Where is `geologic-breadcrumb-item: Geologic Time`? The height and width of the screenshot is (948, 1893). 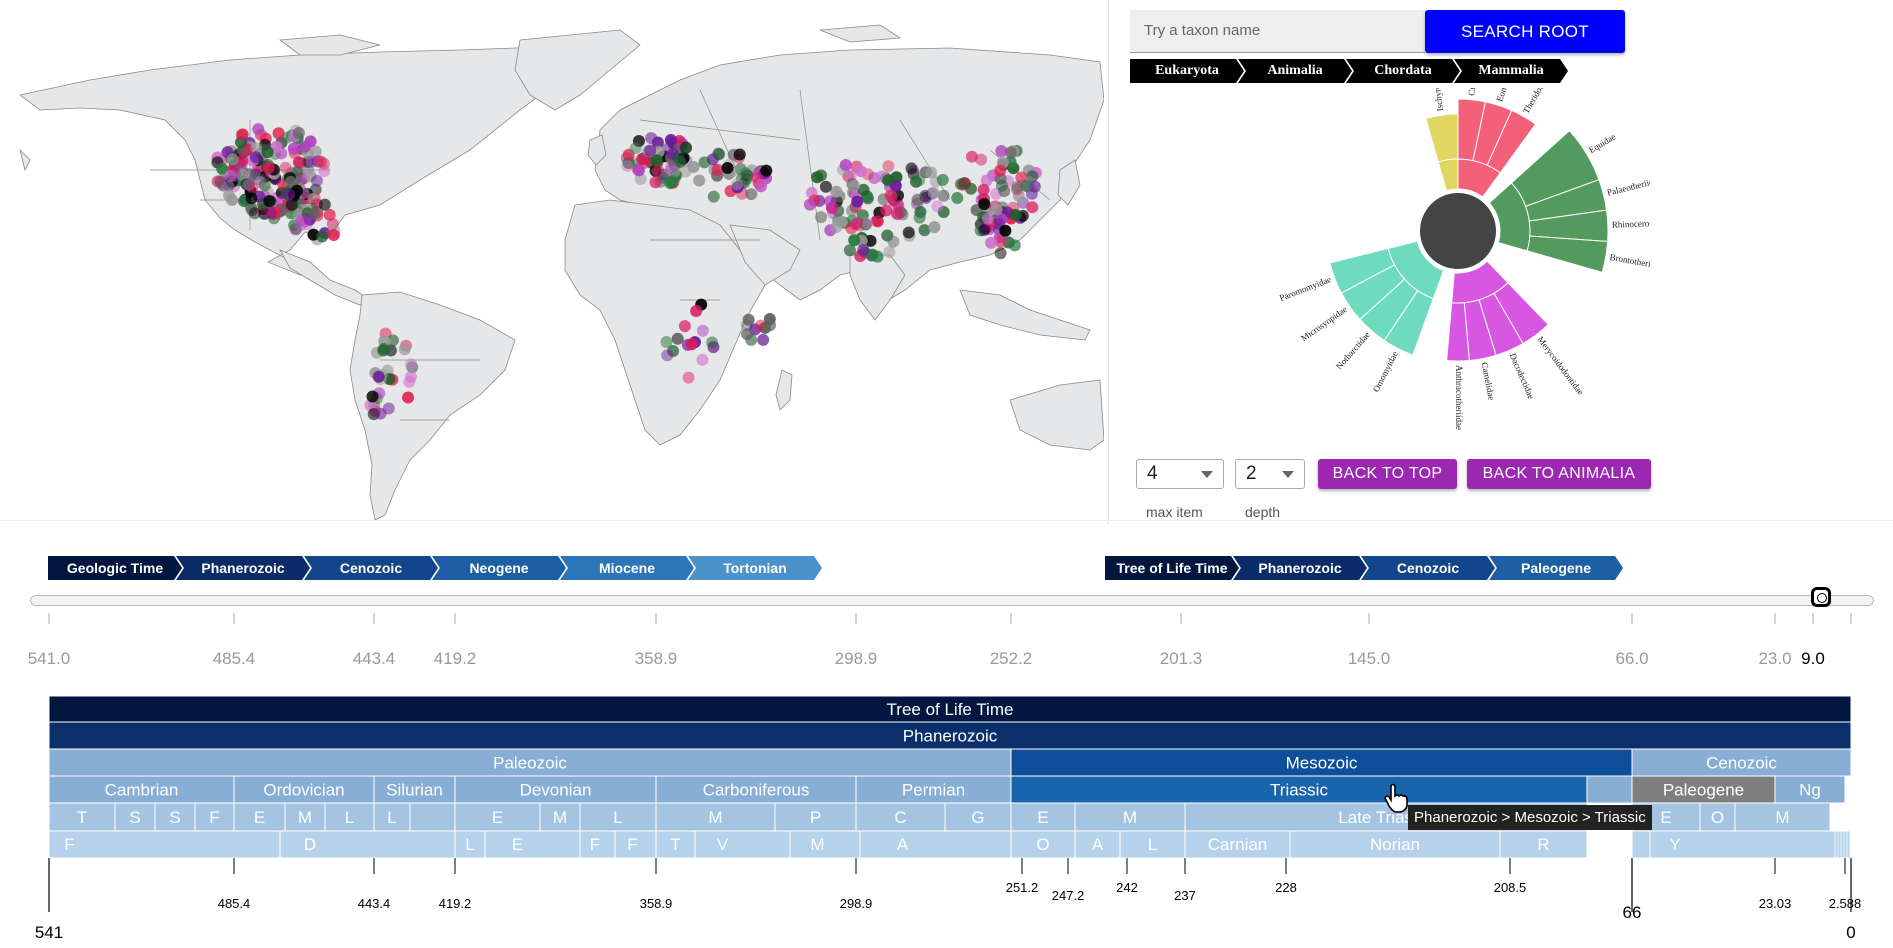 geologic-breadcrumb-item: Geologic Time is located at coordinates (115, 568).